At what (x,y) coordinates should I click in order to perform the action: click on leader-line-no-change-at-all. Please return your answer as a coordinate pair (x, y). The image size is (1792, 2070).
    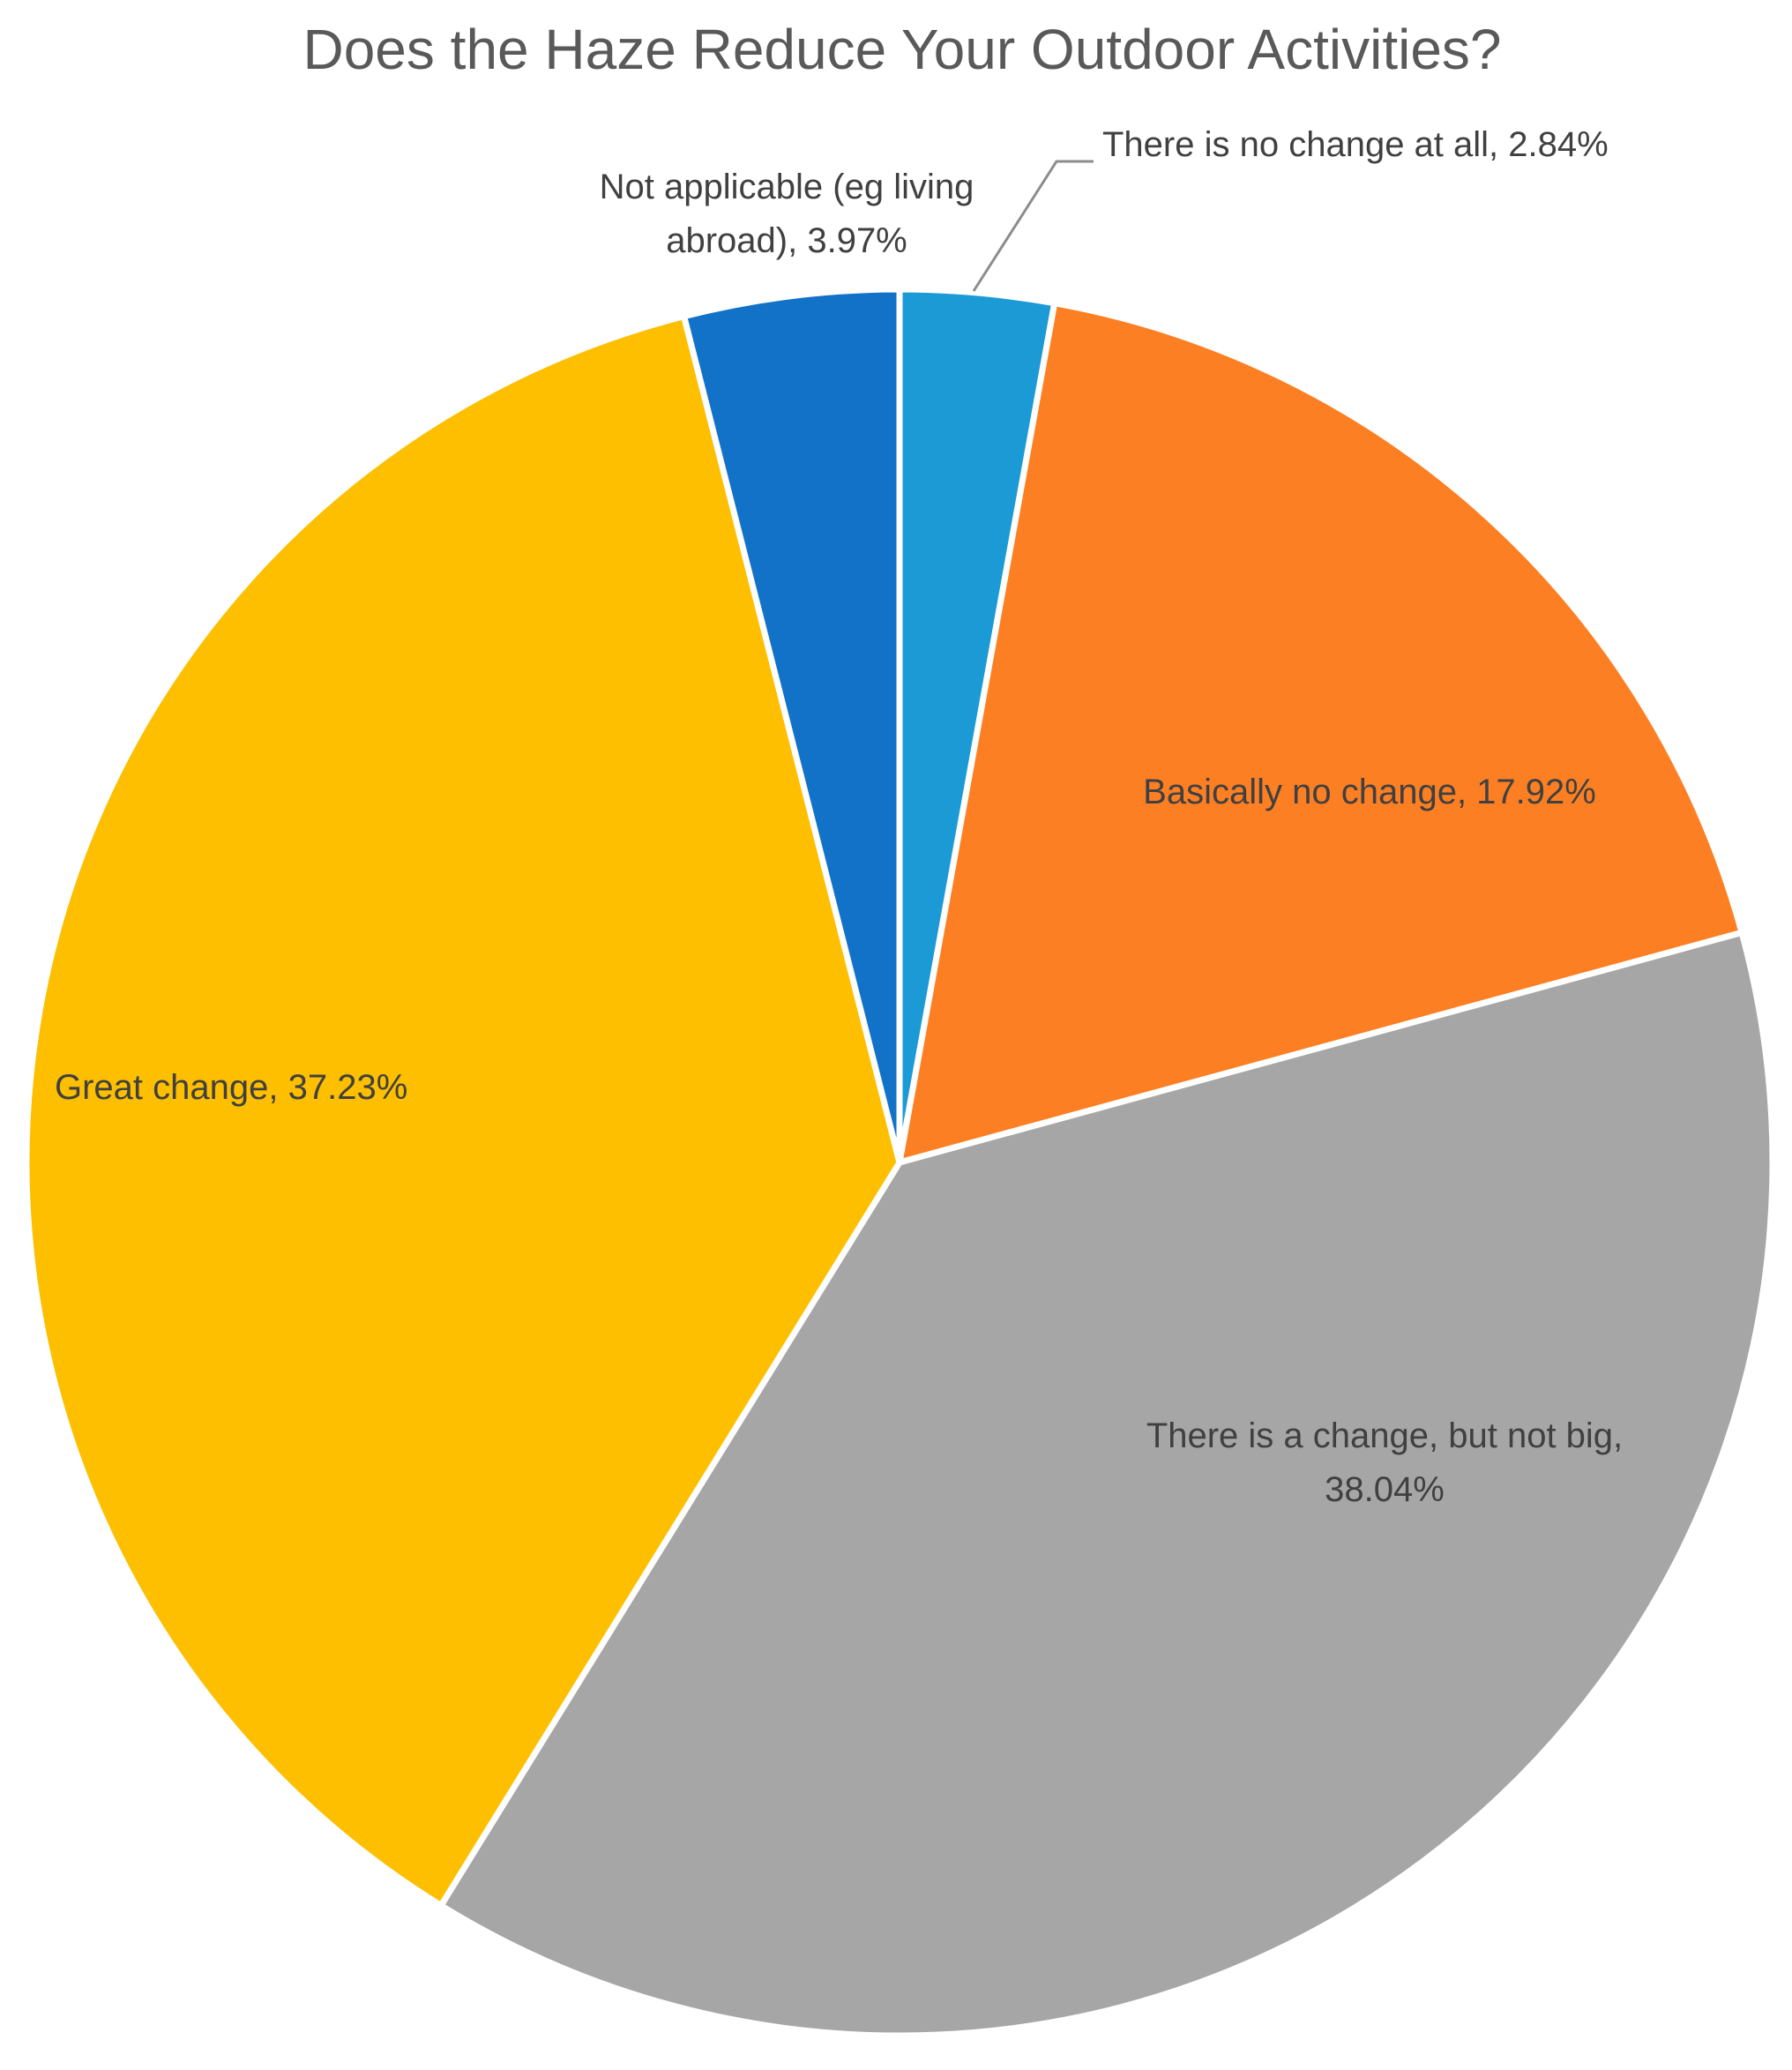
    Looking at the image, I should click on (1033, 226).